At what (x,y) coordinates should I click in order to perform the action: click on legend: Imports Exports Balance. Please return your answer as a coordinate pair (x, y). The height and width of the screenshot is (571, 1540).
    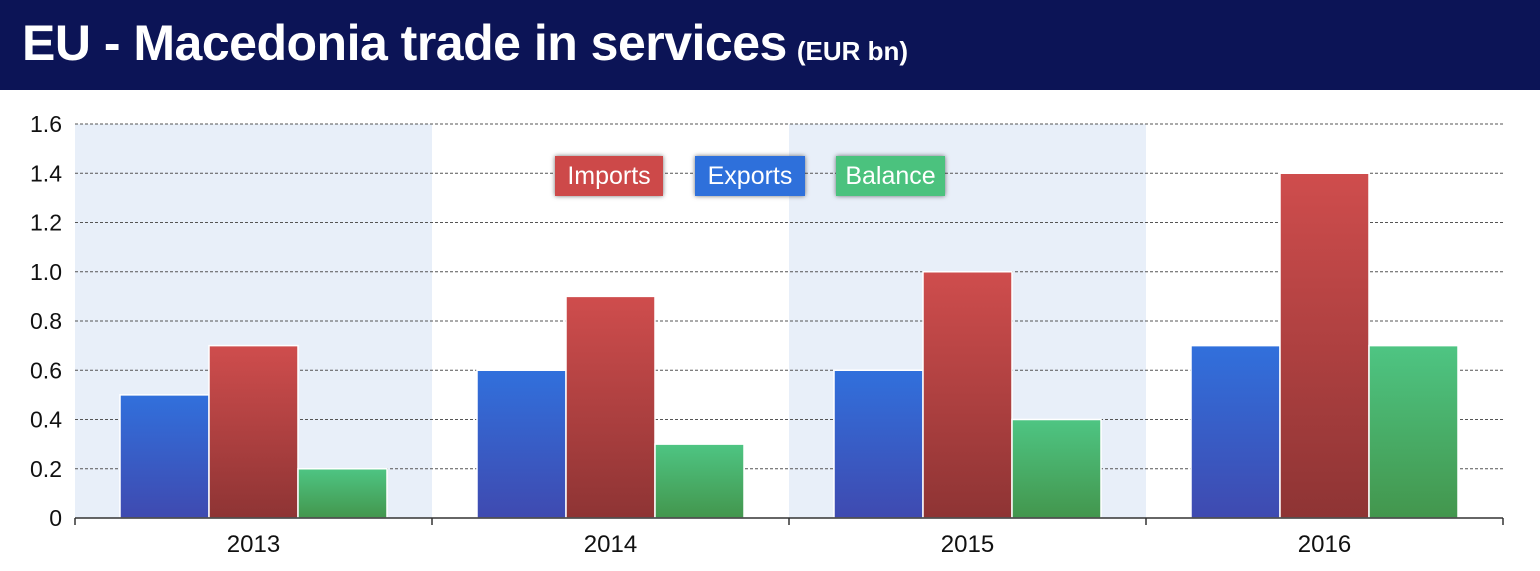
    Looking at the image, I should click on (750, 176).